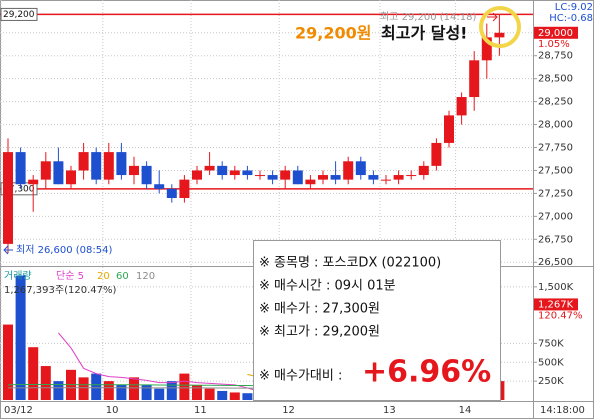  What do you see at coordinates (70, 276) in the screenshot?
I see `legend-entry: 단순 5` at bounding box center [70, 276].